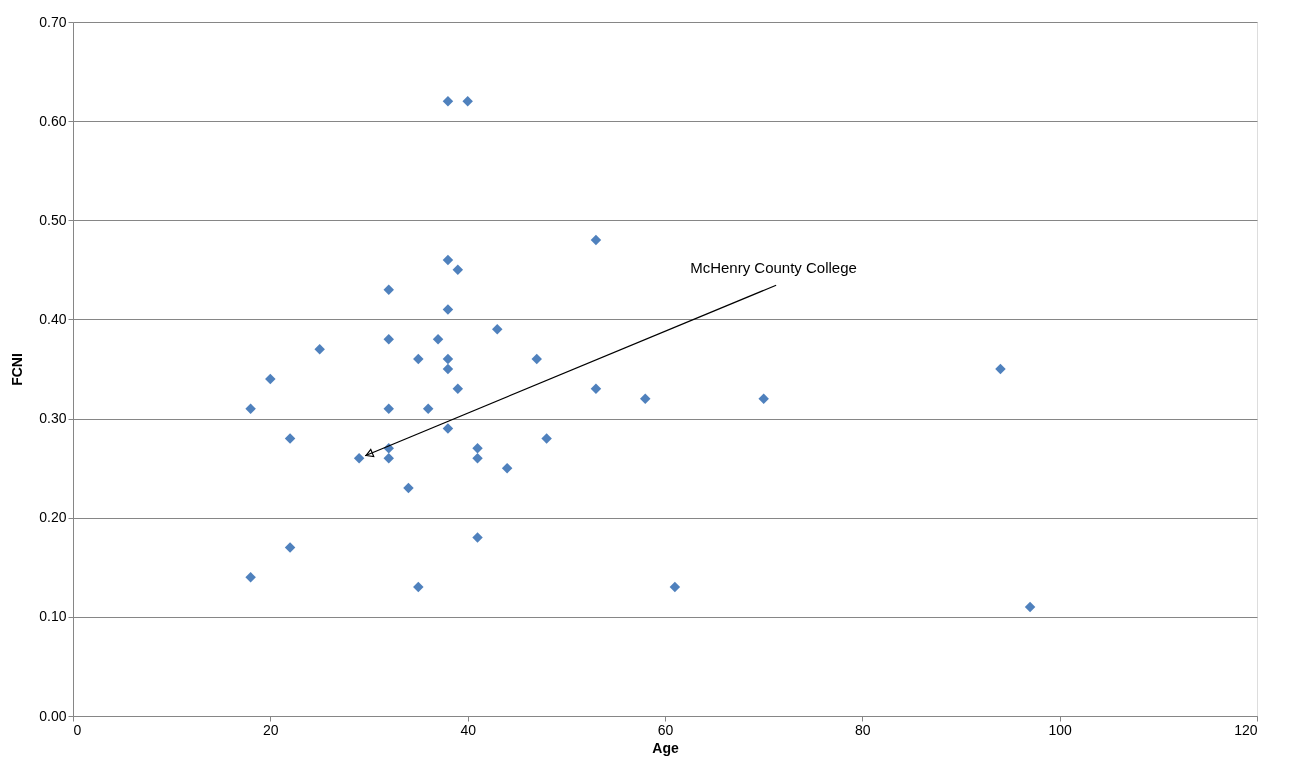  What do you see at coordinates (17, 369) in the screenshot?
I see `y-axis-title: FCNI` at bounding box center [17, 369].